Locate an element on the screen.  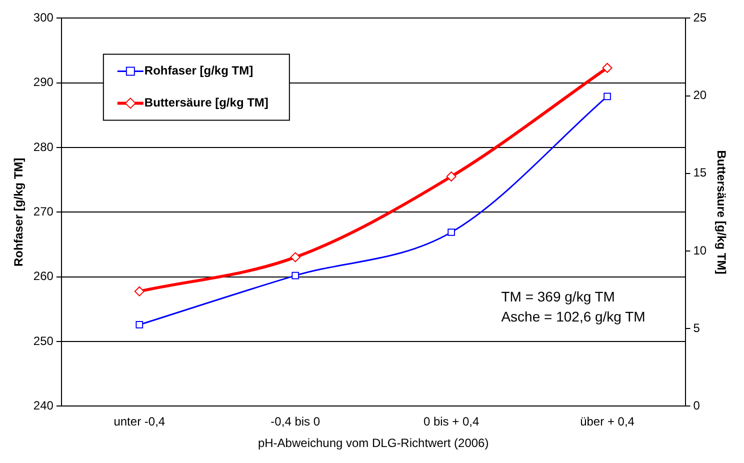
y-tick-label: 300 is located at coordinates (43, 17).